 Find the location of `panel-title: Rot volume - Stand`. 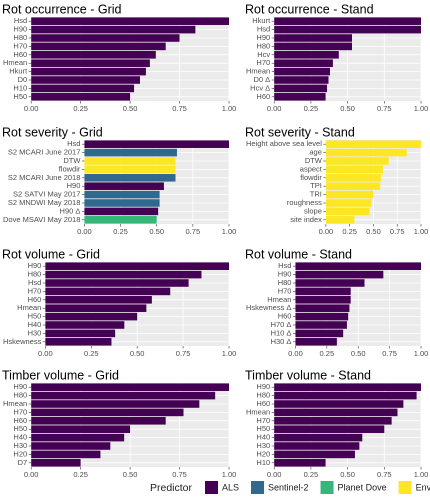

panel-title: Rot volume - Stand is located at coordinates (298, 254).